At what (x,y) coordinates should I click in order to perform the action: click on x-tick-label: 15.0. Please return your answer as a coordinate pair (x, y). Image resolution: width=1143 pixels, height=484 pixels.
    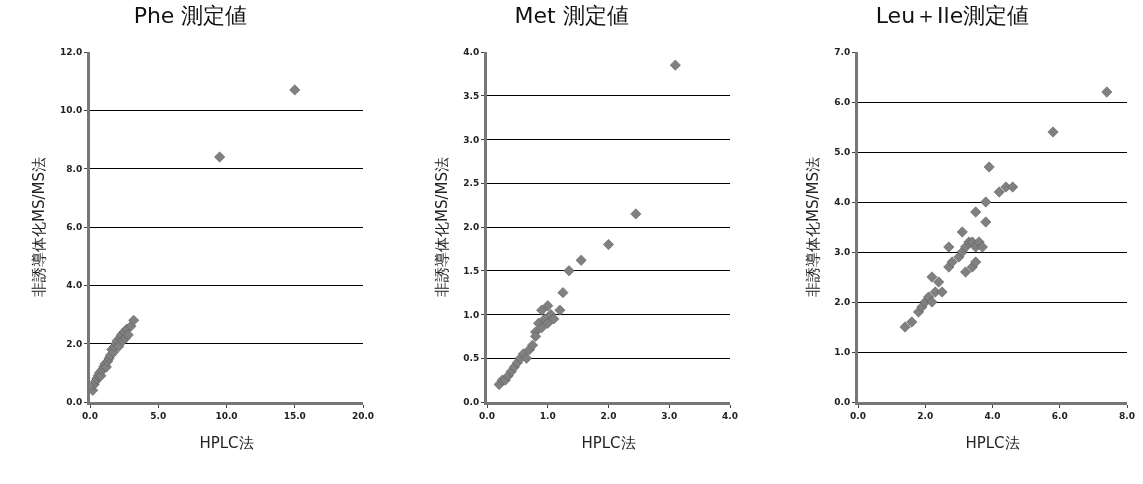
    Looking at the image, I should click on (294, 415).